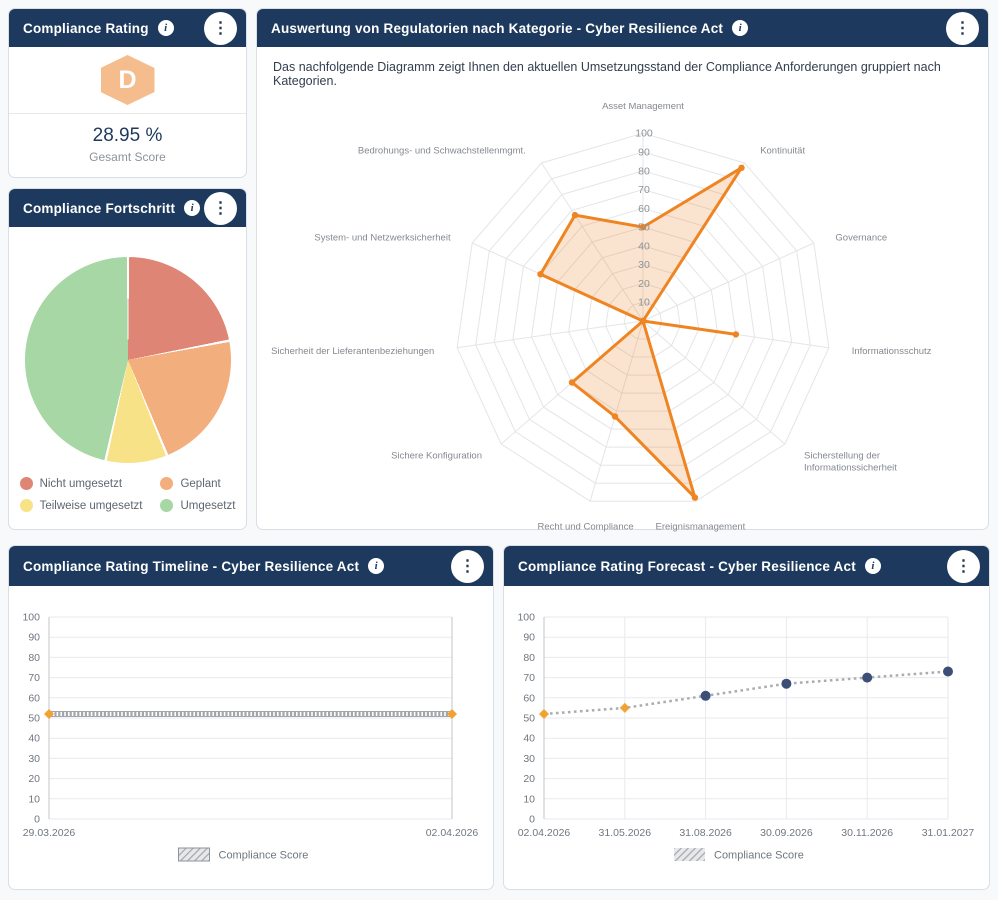 The width and height of the screenshot is (998, 900). I want to click on pie-legend-item: Nicht umgesetzt, so click(81, 483).